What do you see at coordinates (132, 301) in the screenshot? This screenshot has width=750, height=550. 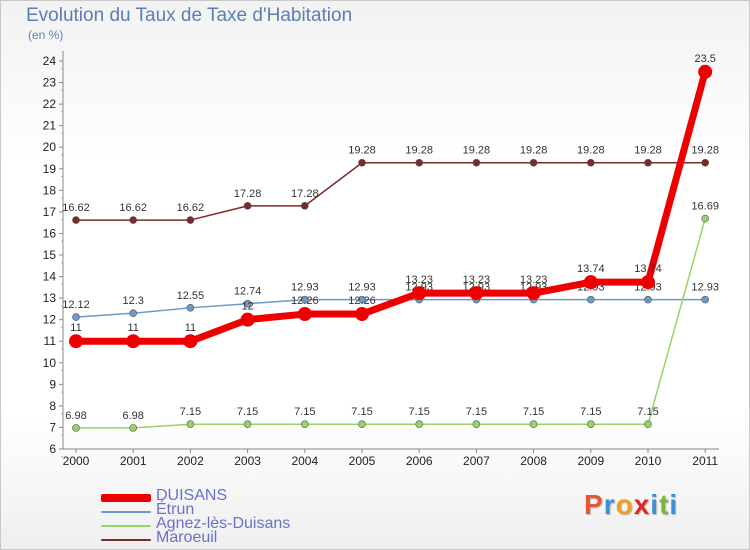 I see `data-label-etrun: 12.3` at bounding box center [132, 301].